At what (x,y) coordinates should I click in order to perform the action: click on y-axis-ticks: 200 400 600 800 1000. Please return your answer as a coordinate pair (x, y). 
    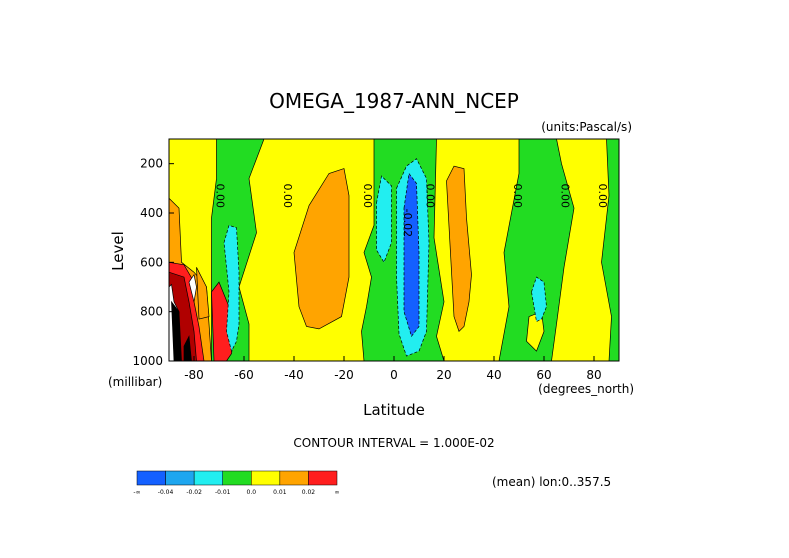
    Looking at the image, I should click on (153, 262).